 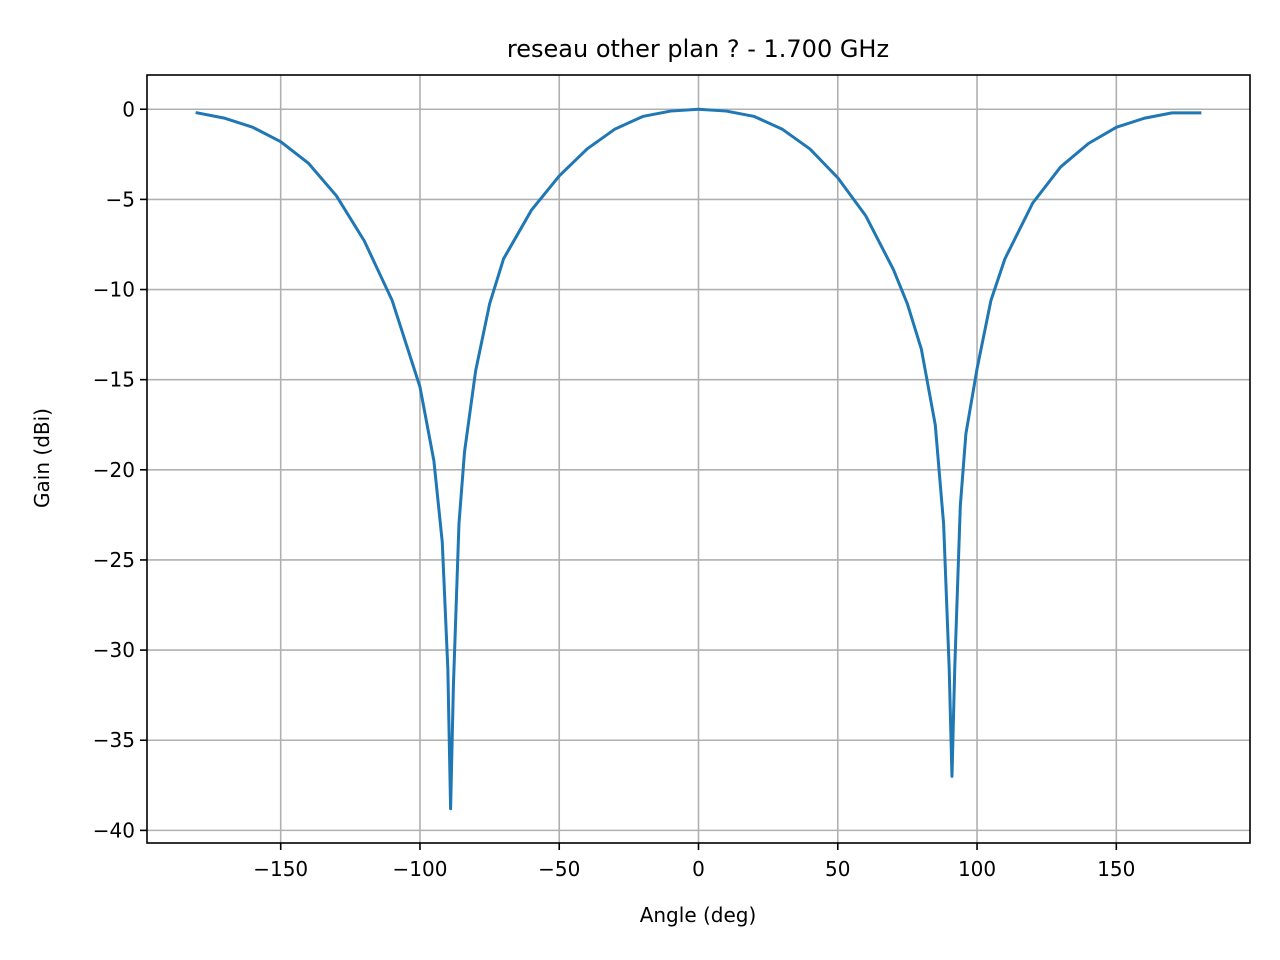 I want to click on x-tick-label: −150, so click(x=280, y=869).